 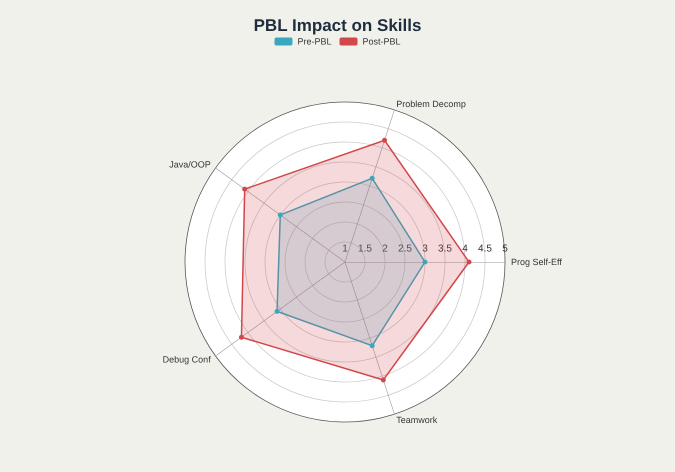 I want to click on y-tick-label: 4.5, so click(x=485, y=249).